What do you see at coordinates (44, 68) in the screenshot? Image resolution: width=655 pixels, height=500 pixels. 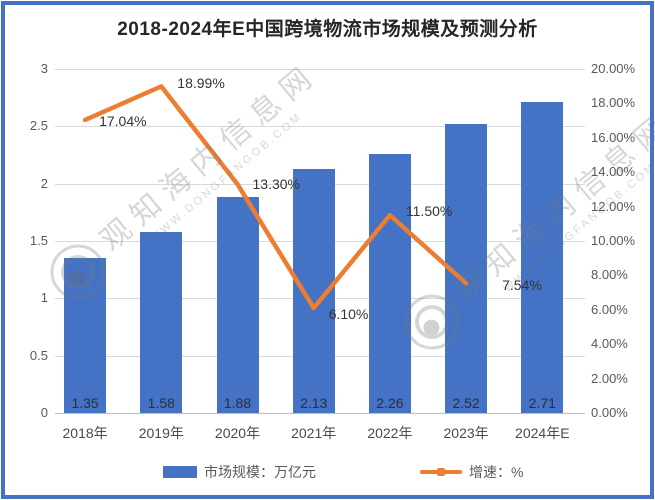 I see `left-axis-tick: 3` at bounding box center [44, 68].